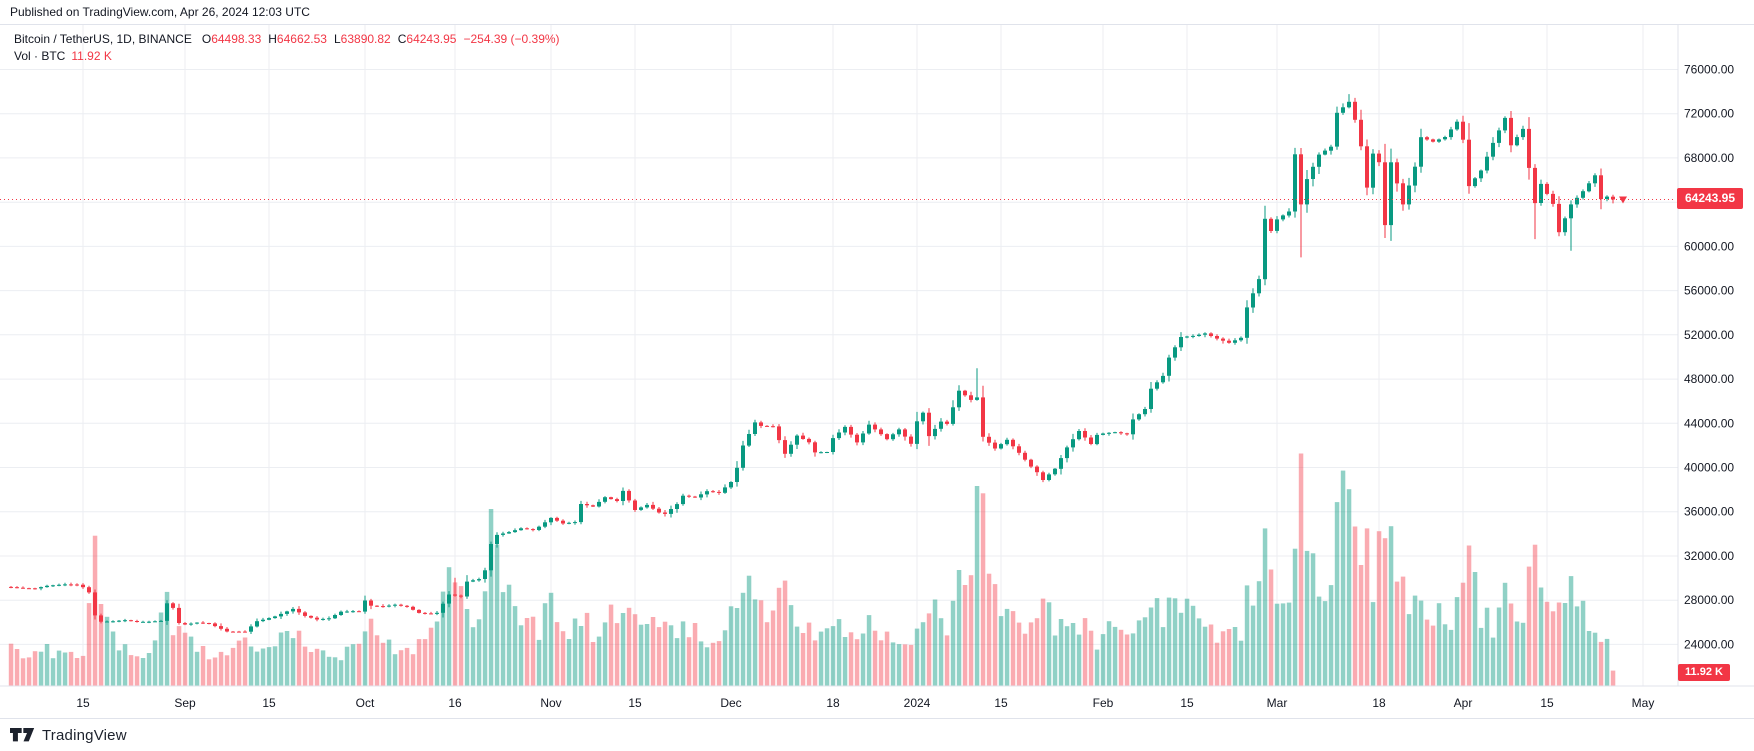  Describe the element at coordinates (1709, 512) in the screenshot. I see `svg-text: 36000.00` at that location.